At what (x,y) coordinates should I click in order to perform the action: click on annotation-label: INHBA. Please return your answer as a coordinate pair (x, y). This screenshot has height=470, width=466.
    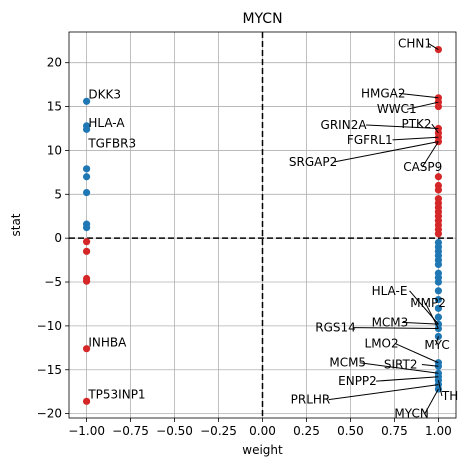
    Looking at the image, I should click on (107, 343).